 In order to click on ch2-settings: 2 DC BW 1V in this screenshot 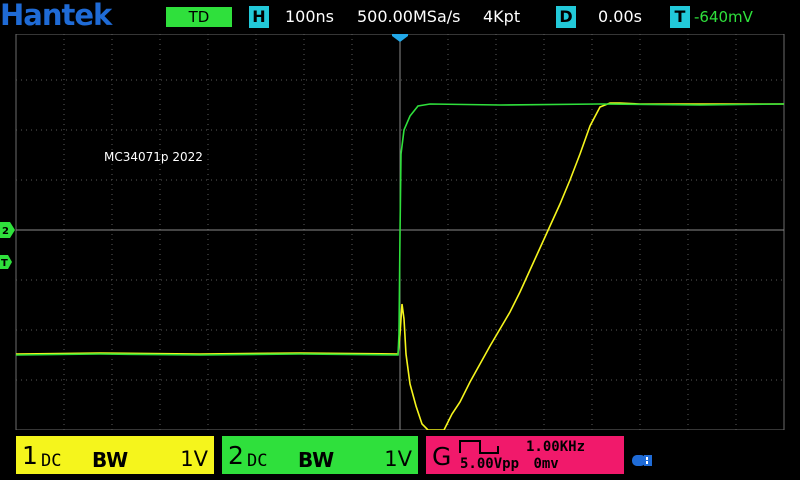, I will do `click(320, 455)`.